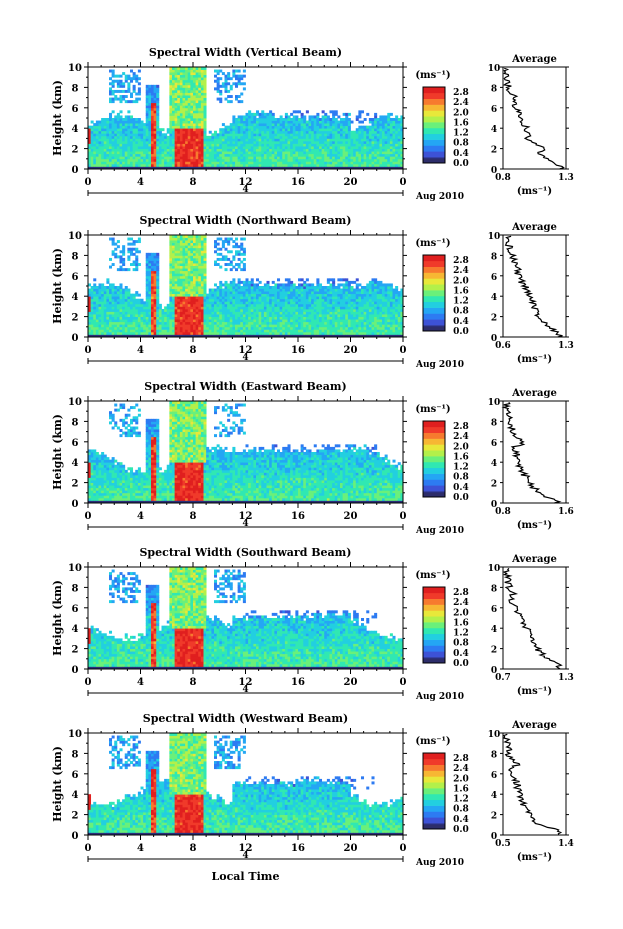  I want to click on average-y-tick-label: 4, so click(494, 630).